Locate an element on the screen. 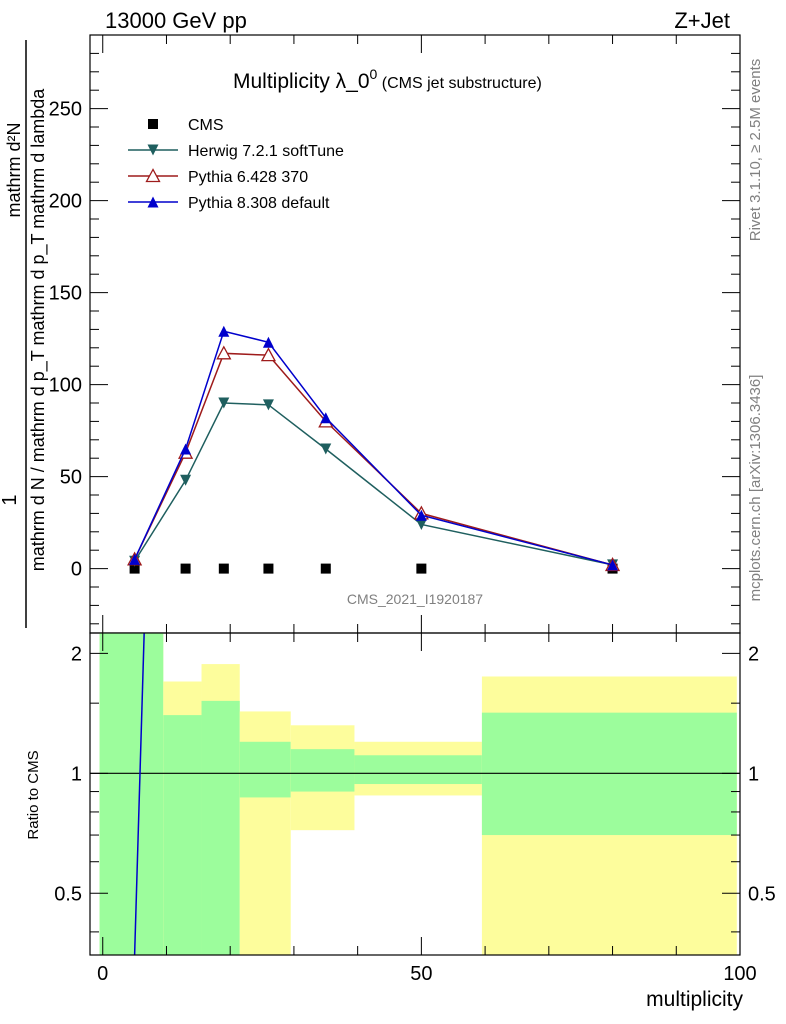  y-label-numerator: mathrm d²N is located at coordinates (14, 169).